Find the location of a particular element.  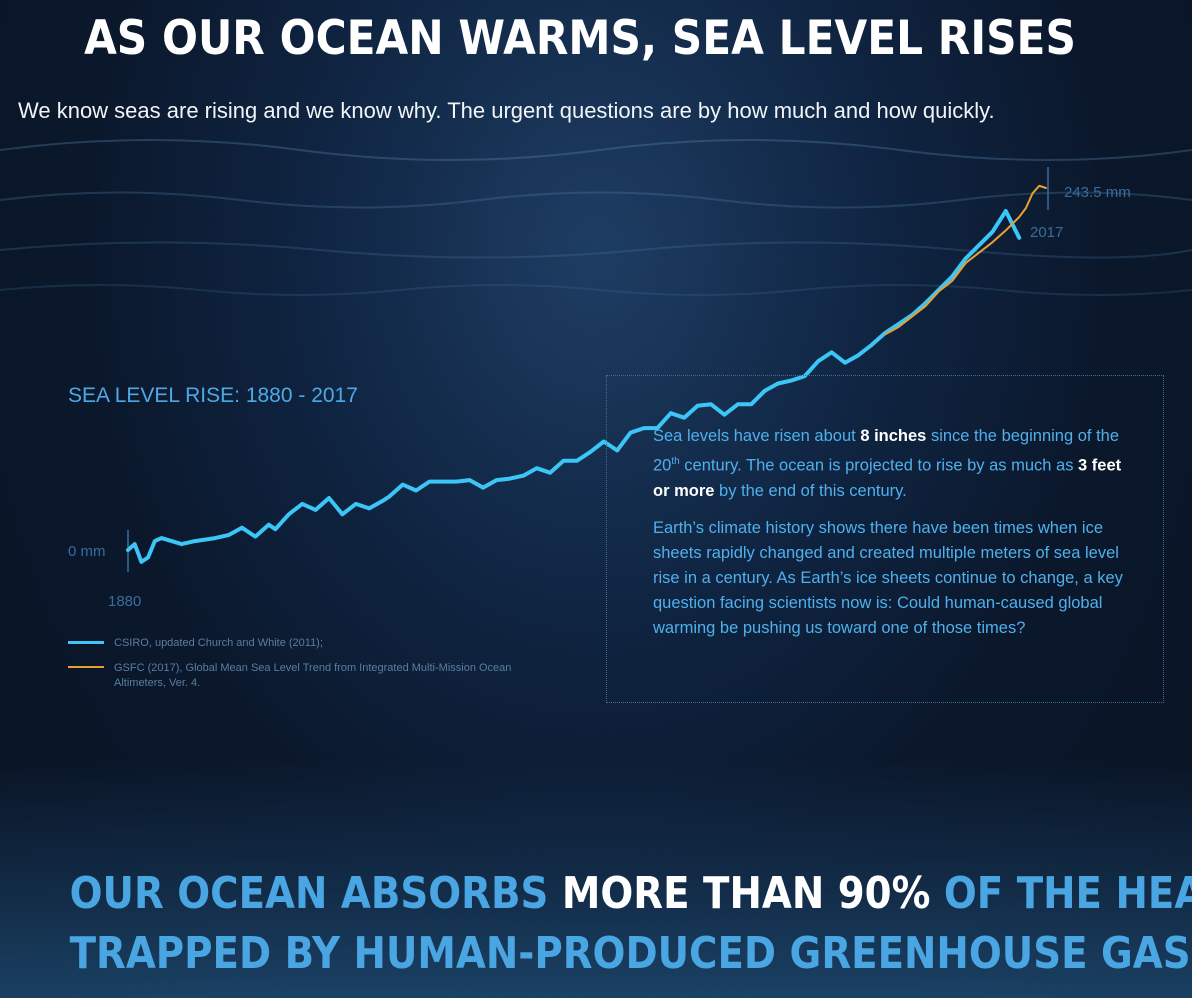

highlight-8-inches: 8 inches is located at coordinates (893, 436).